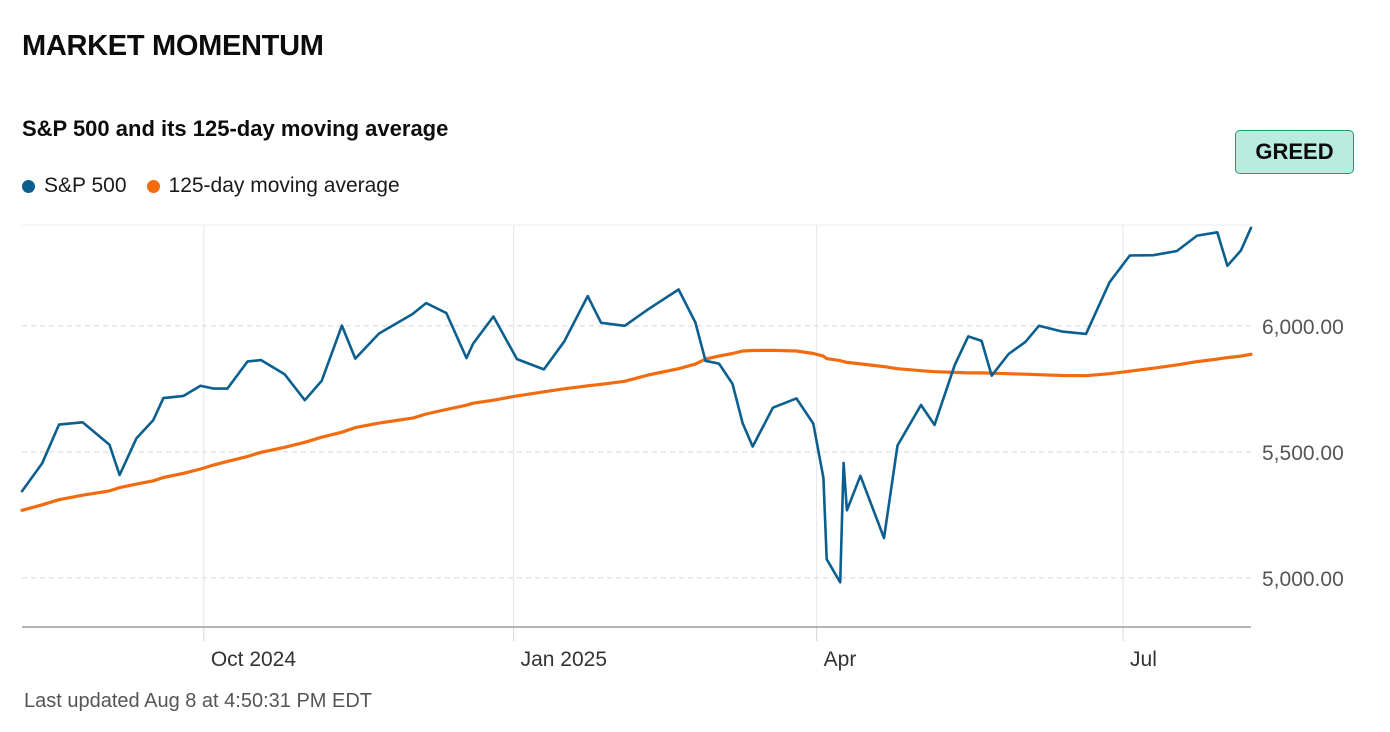  I want to click on legend-dot-ma, so click(153, 186).